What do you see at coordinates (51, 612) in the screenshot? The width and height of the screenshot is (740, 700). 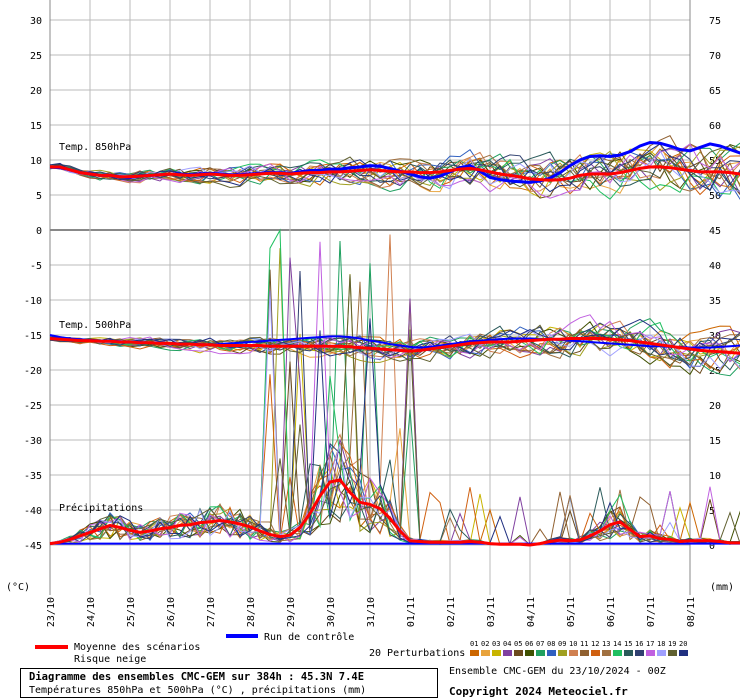 I see `x-tick-label: 23/10` at bounding box center [51, 612].